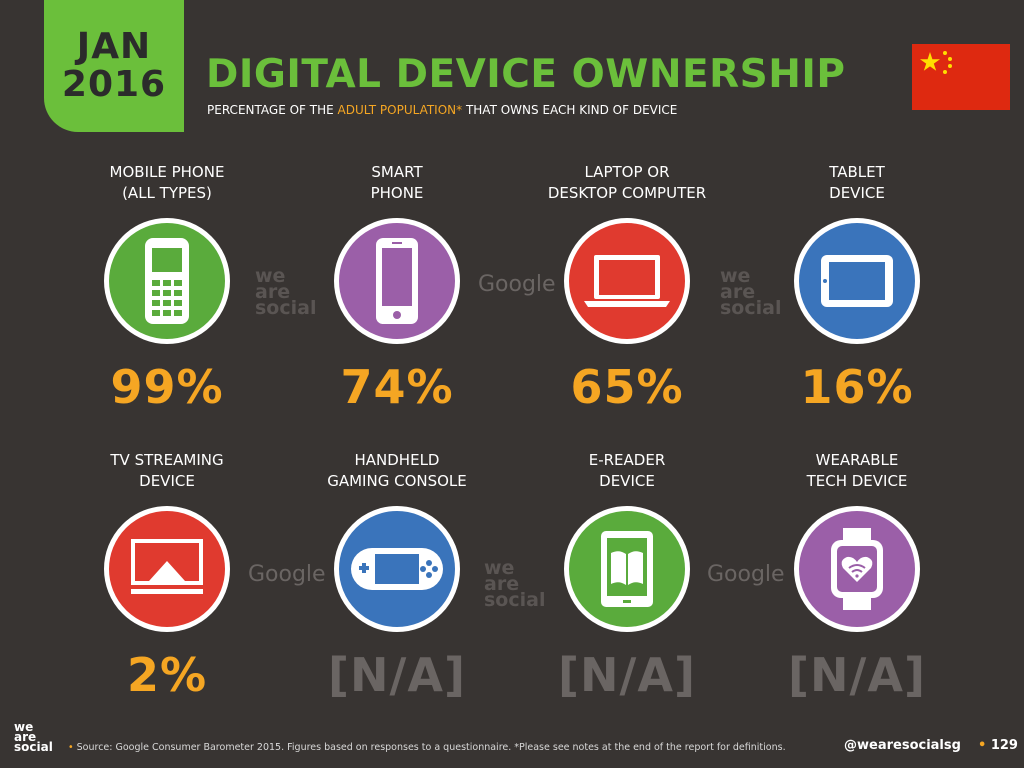 Image resolution: width=1024 pixels, height=768 pixels. I want to click on mobile-phone-circle, so click(167, 281).